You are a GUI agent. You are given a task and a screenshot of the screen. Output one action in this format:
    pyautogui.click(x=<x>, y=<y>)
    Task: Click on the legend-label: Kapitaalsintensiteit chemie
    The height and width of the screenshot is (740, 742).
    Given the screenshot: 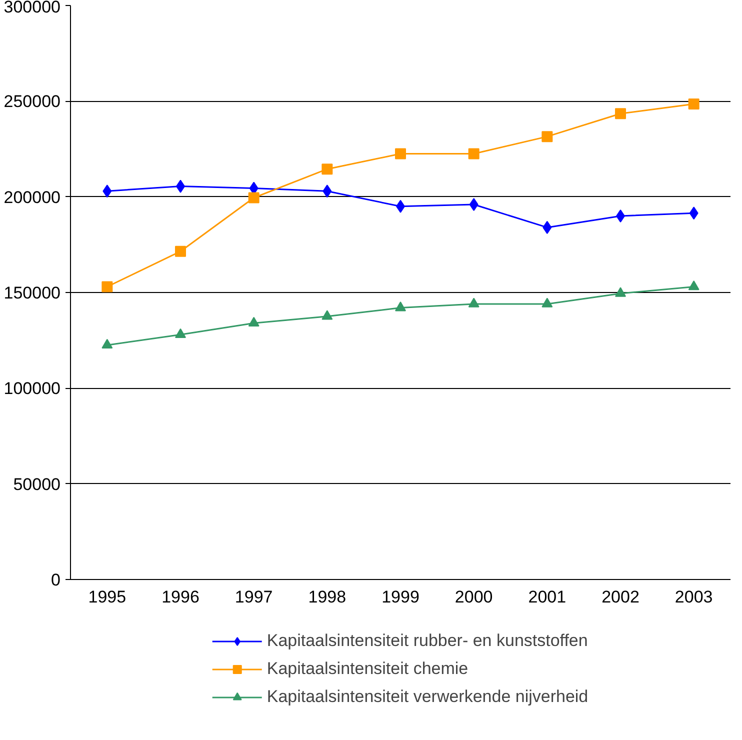 What is the action you would take?
    pyautogui.click(x=367, y=669)
    